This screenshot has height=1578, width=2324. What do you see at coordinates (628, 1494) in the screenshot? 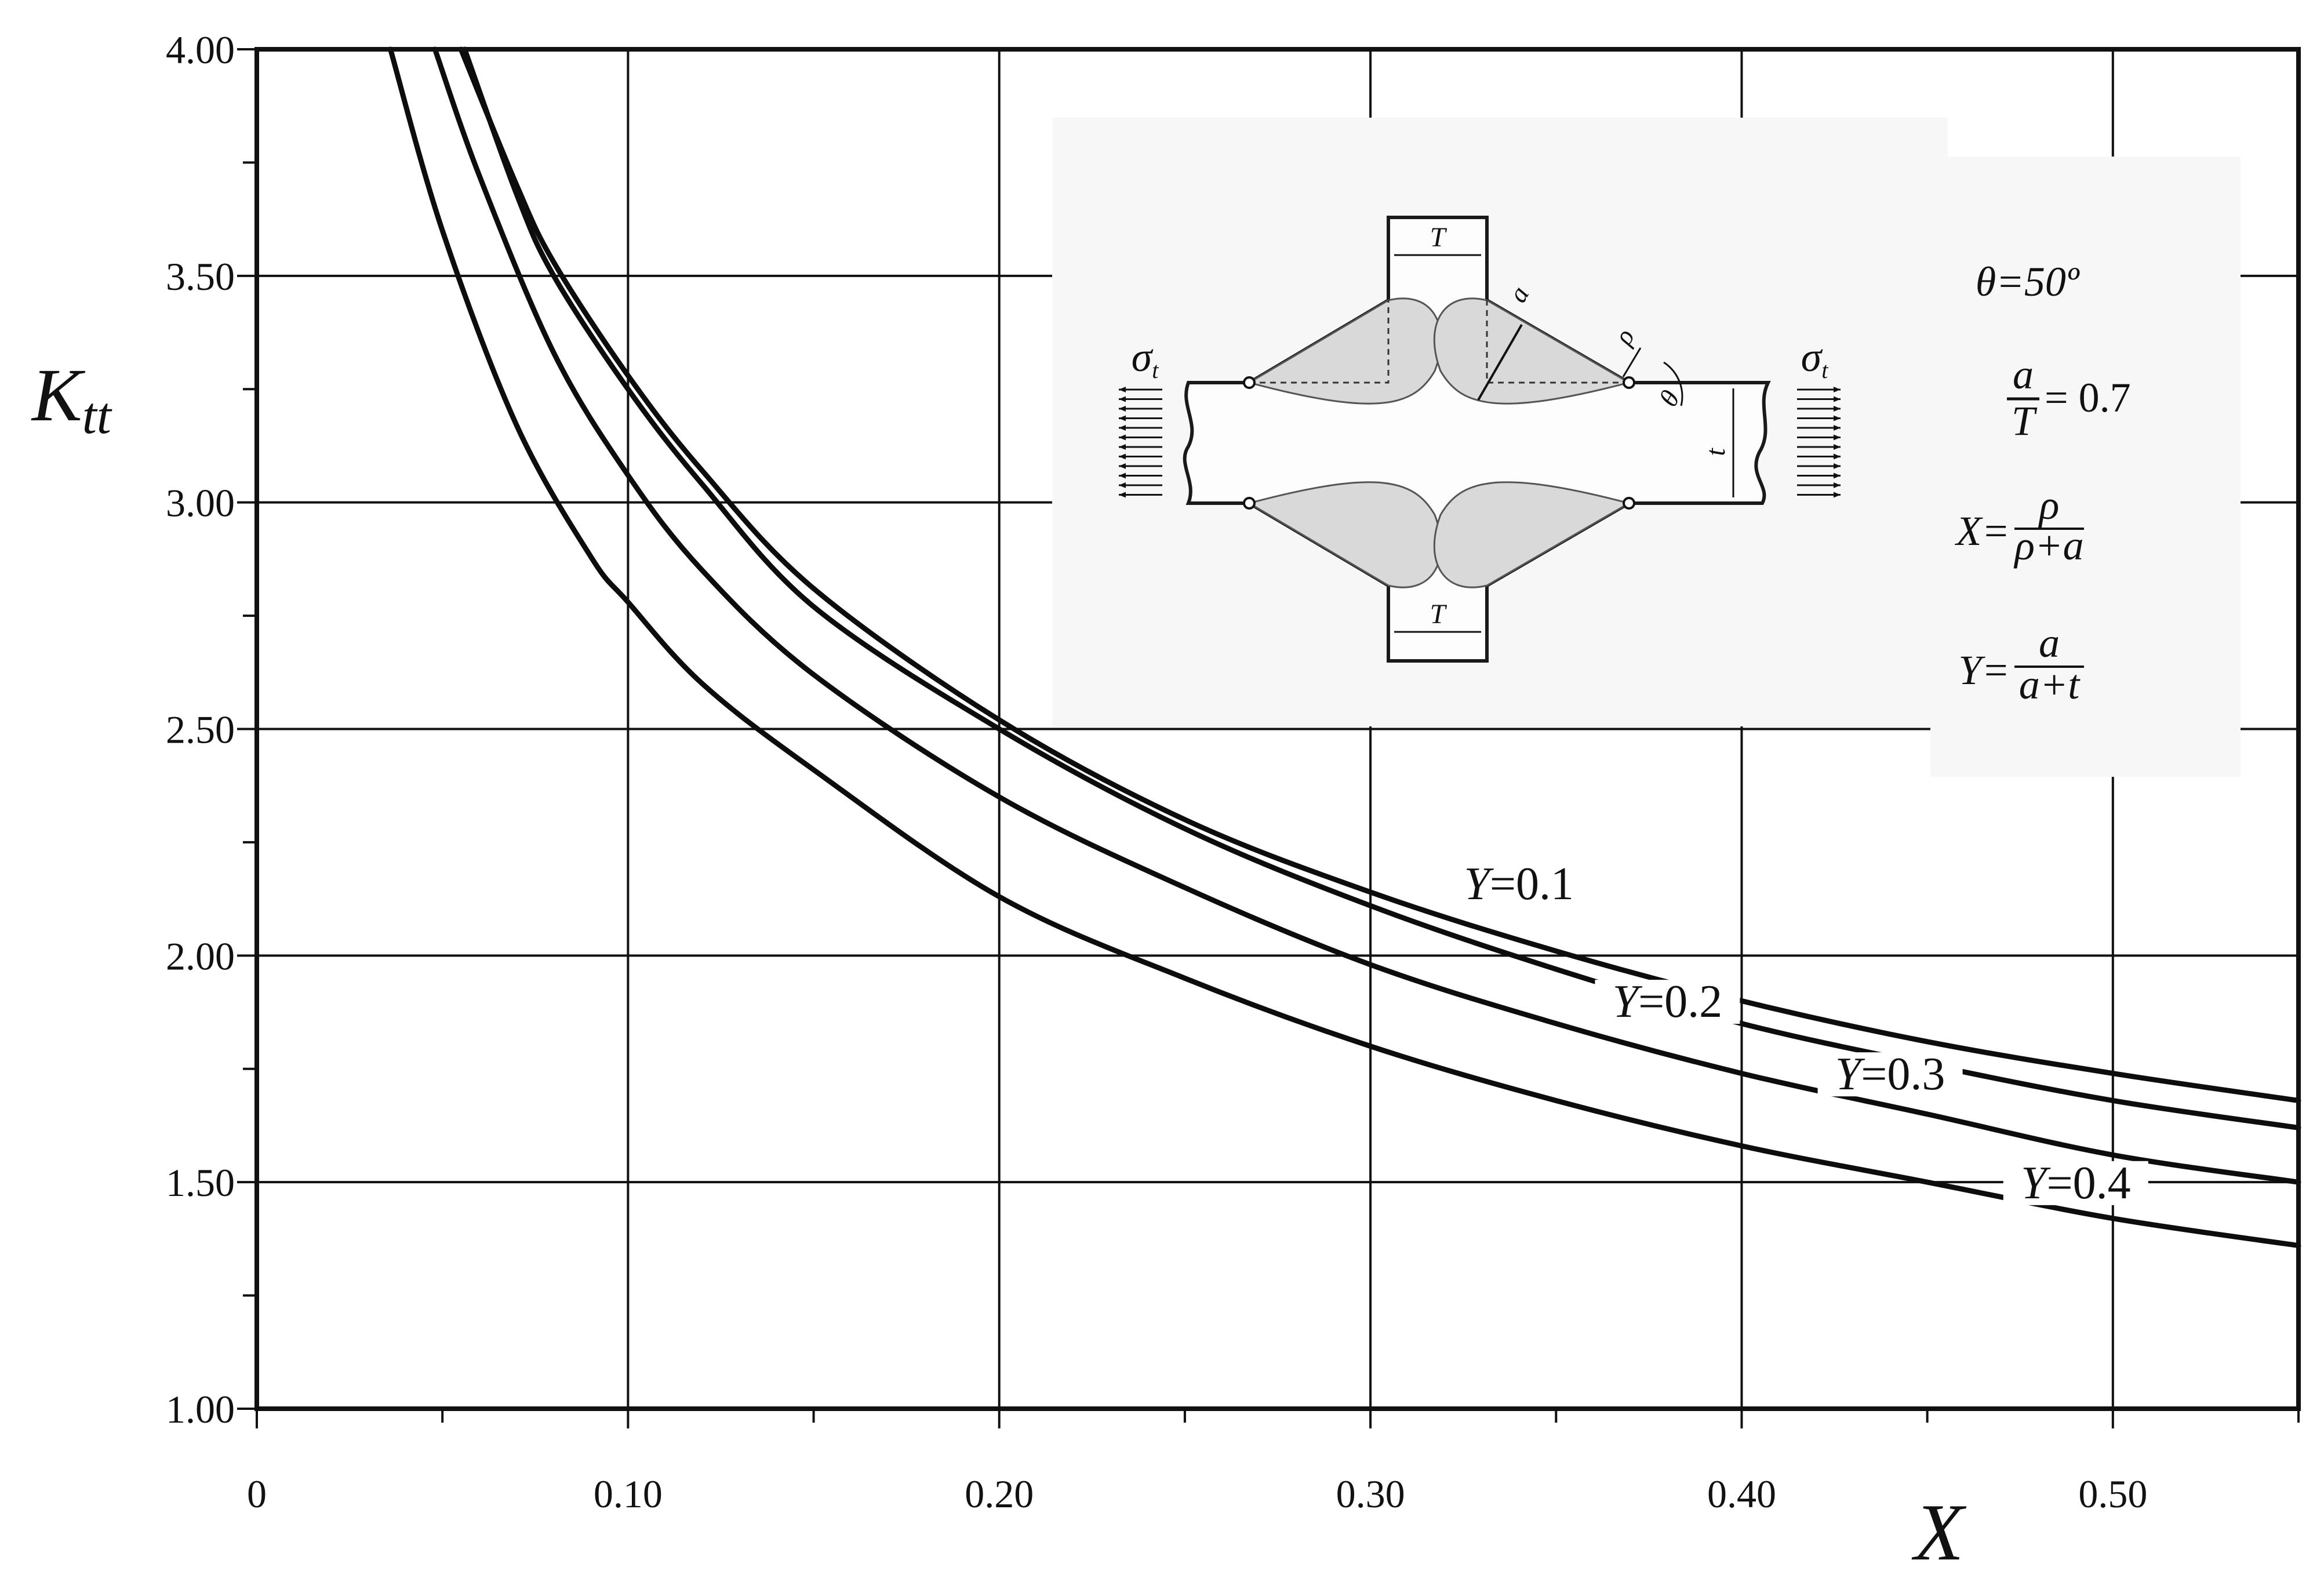
I see `x-tick-label: 0.10` at bounding box center [628, 1494].